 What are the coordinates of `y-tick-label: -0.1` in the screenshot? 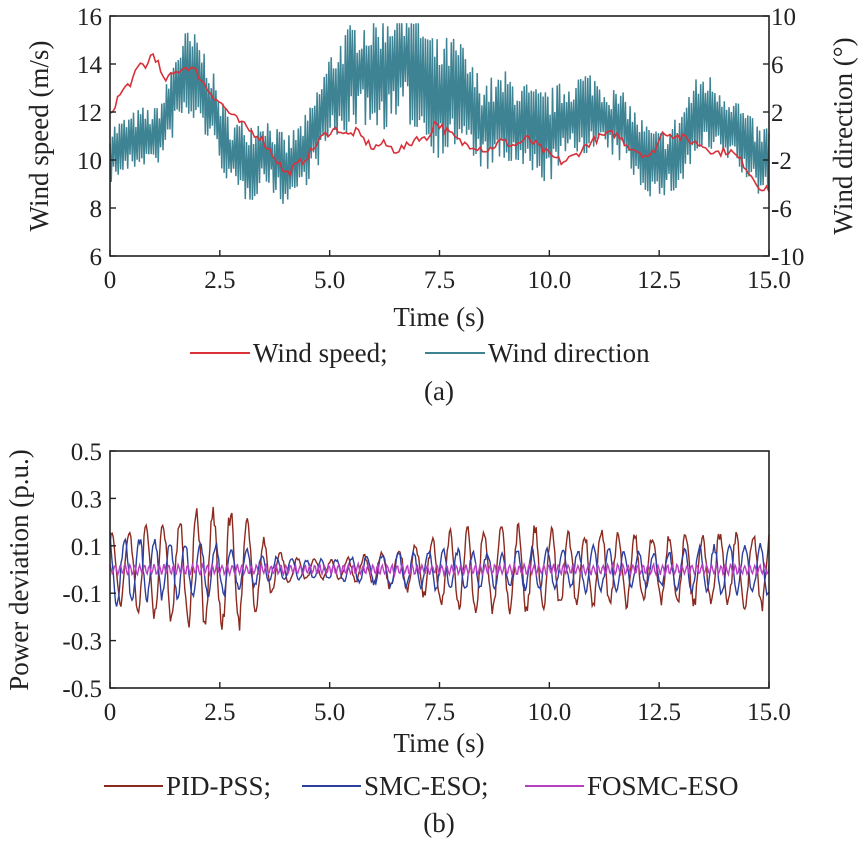 It's located at (82, 594).